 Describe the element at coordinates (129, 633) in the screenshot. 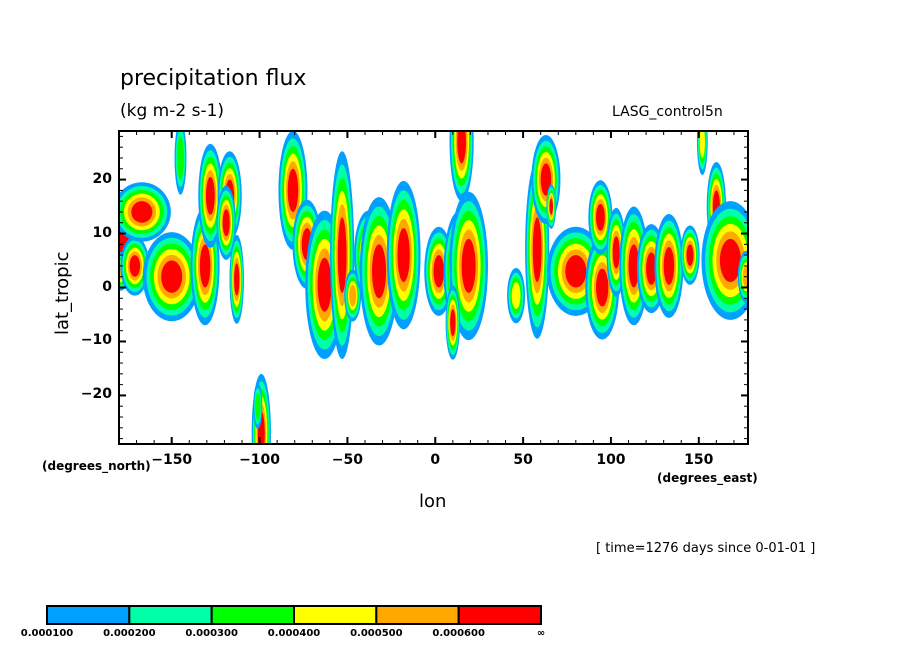

I see `colorbar-level-label: 0.000200` at that location.